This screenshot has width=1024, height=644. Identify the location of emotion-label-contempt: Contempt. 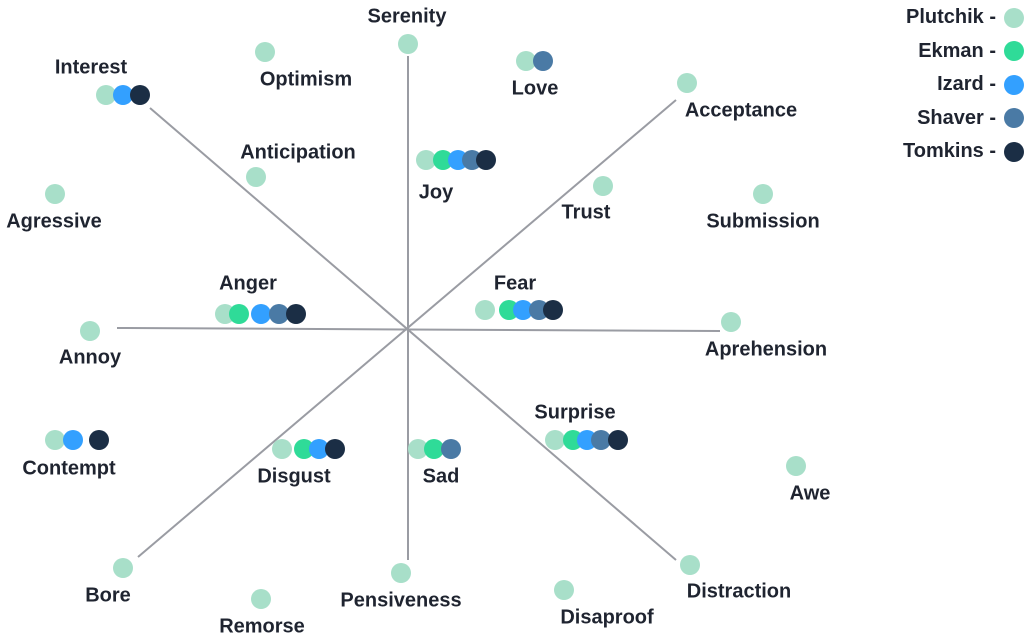
(69, 468).